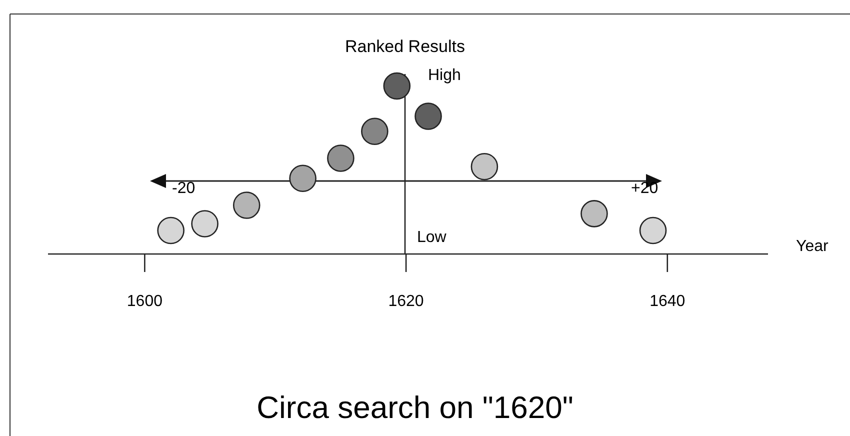 The image size is (850, 436). What do you see at coordinates (415, 407) in the screenshot?
I see `text: Circa search on "1620"` at bounding box center [415, 407].